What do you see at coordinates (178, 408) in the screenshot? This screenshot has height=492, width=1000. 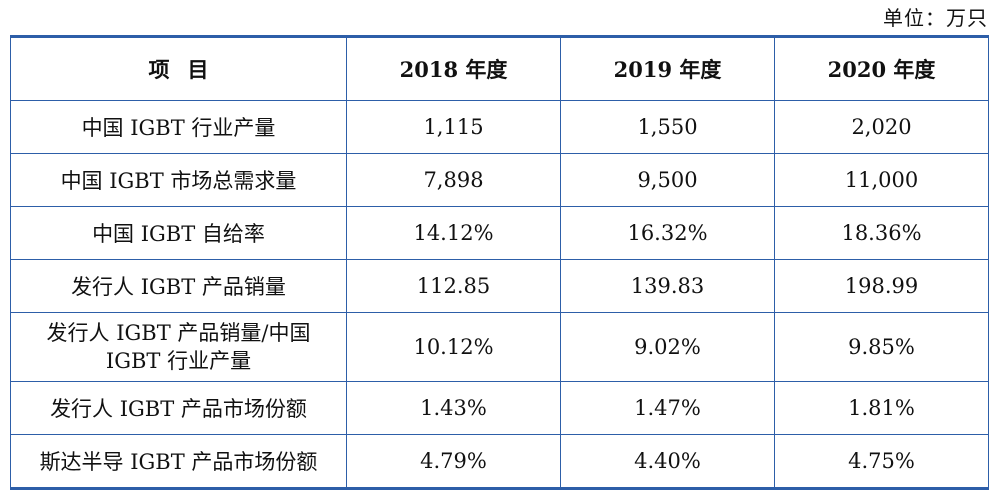 I see `row-label: 发行人 IGBT 产品市场份额` at bounding box center [178, 408].